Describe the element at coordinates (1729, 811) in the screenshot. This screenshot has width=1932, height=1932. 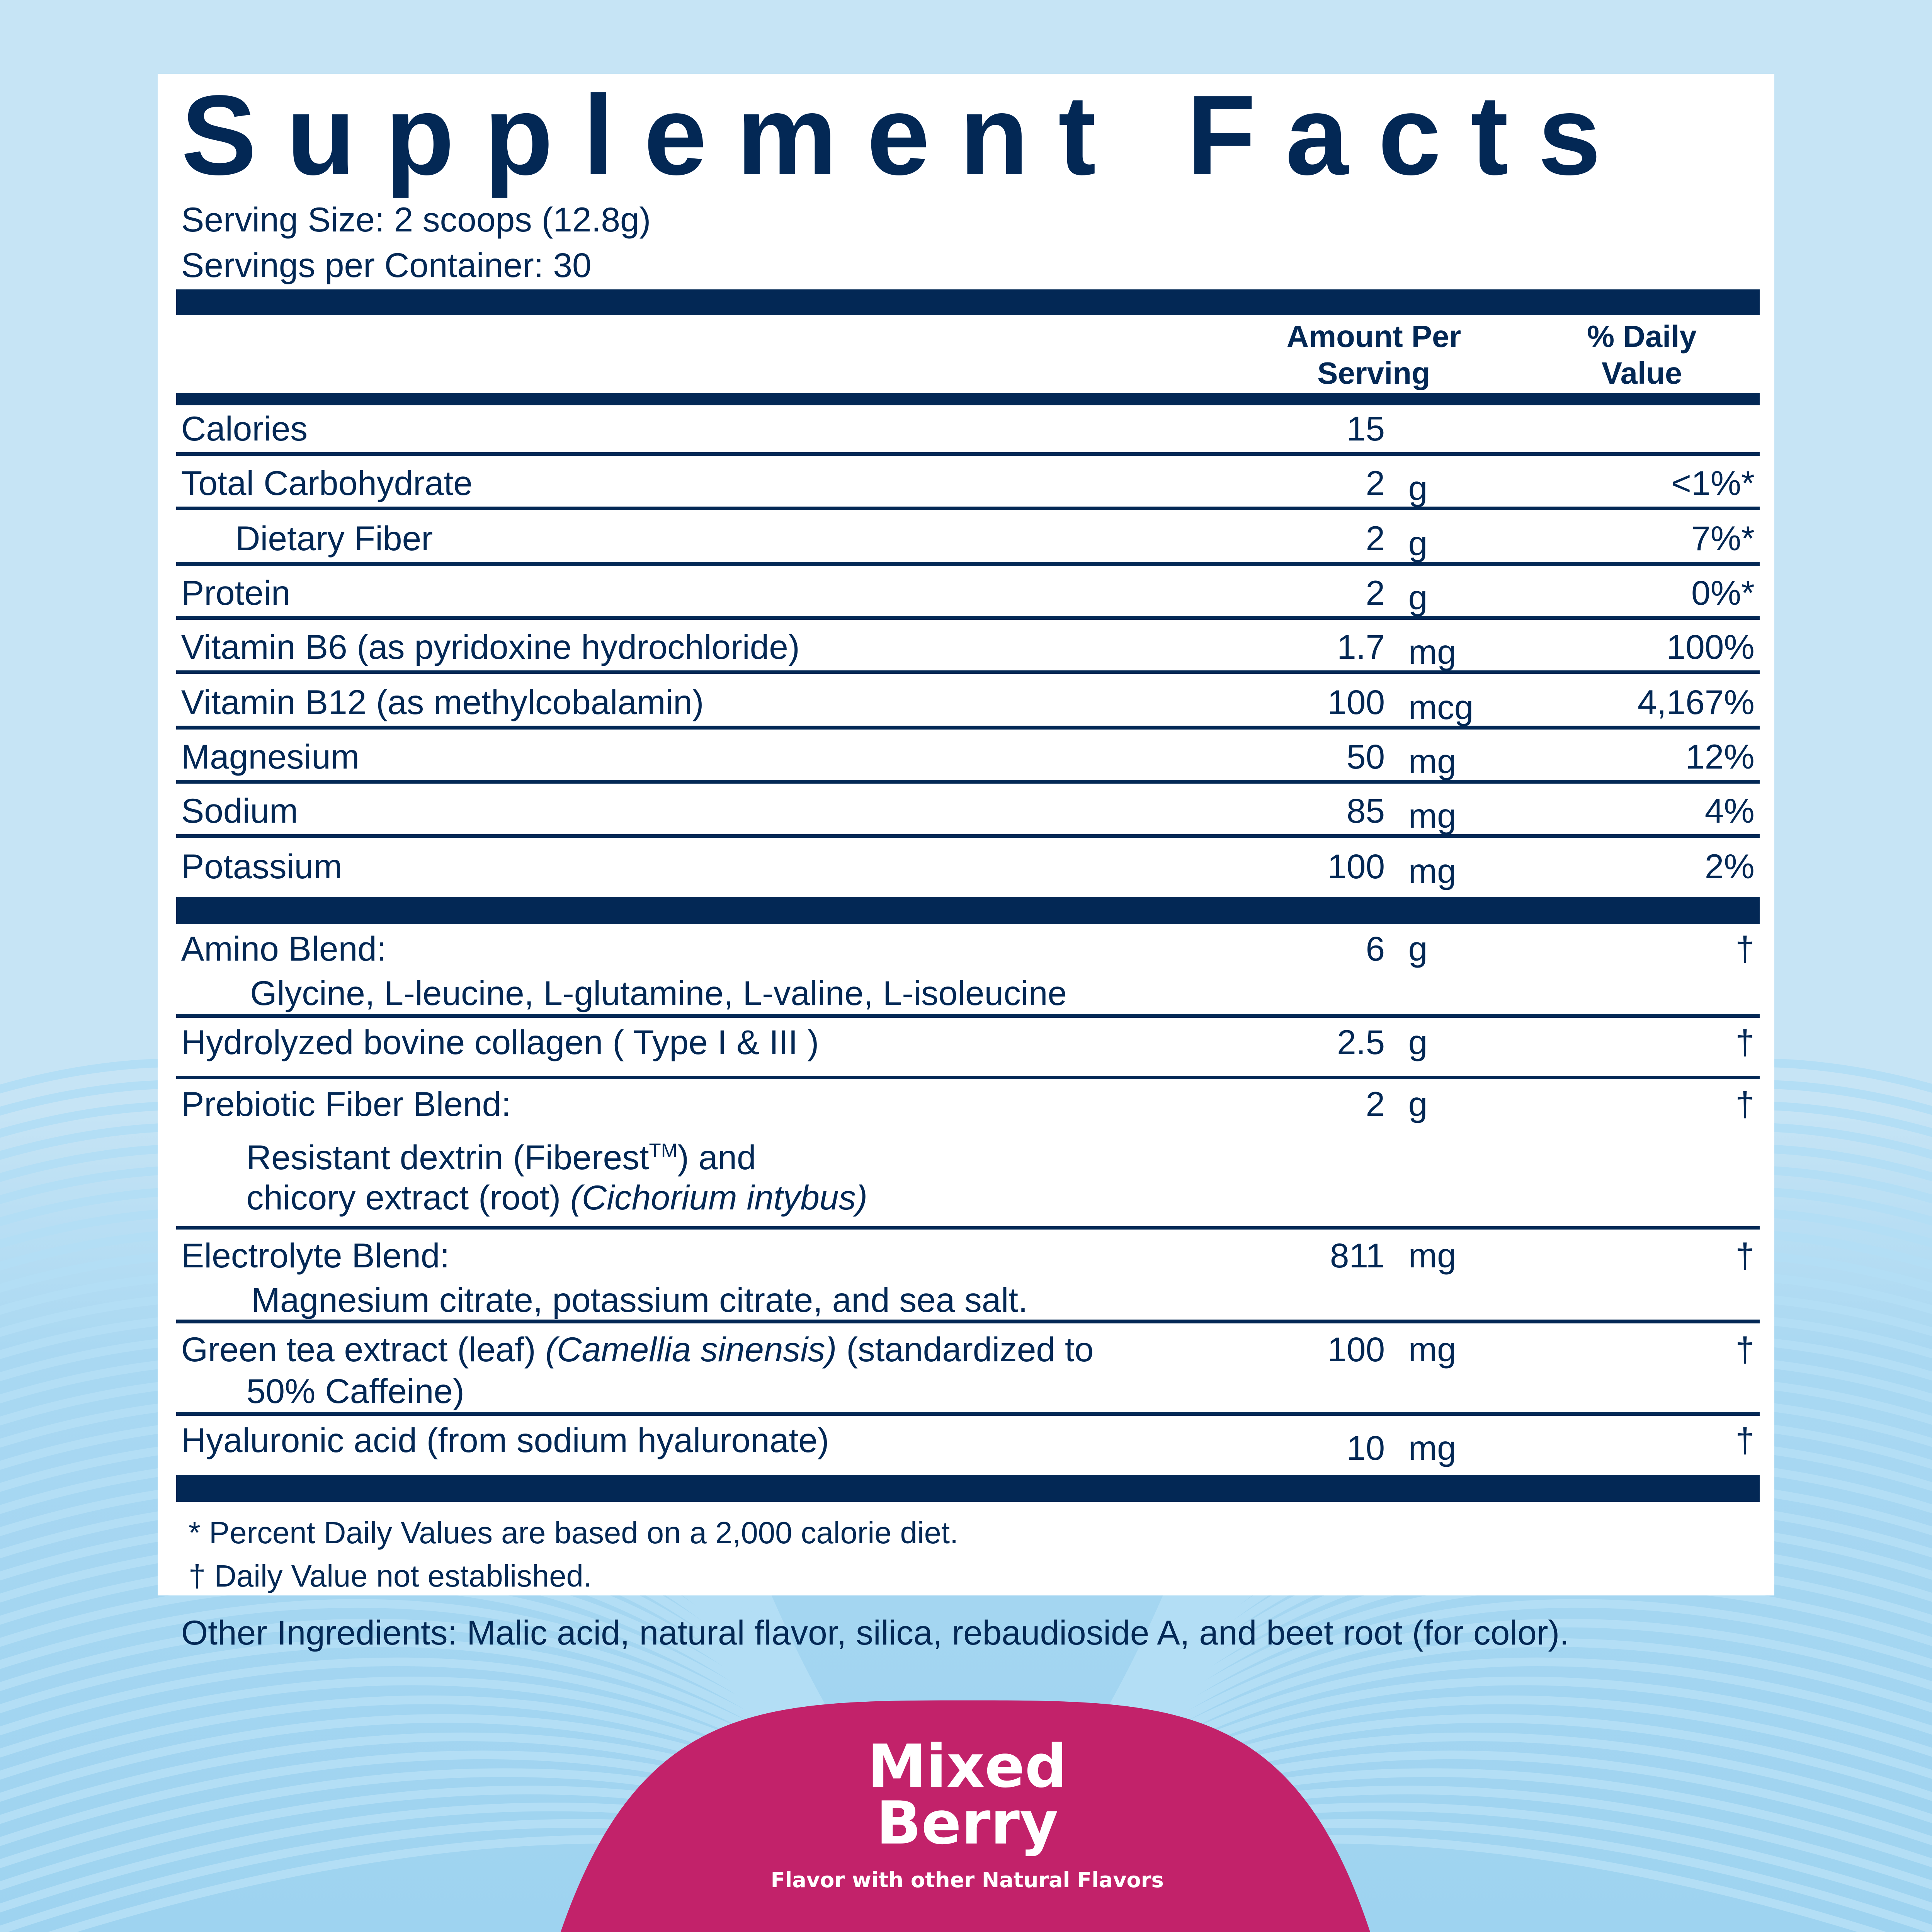
I see `row-dv: 4%` at that location.